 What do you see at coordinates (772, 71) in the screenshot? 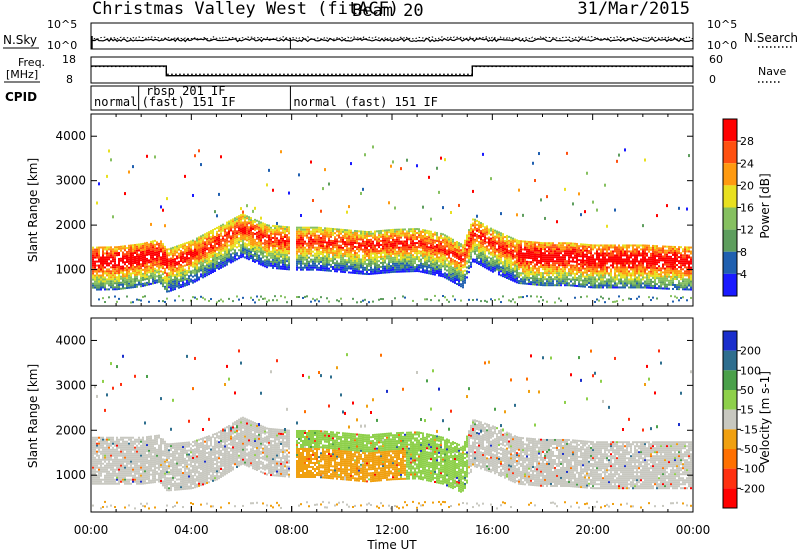
I see `nave-label: Nave` at bounding box center [772, 71].